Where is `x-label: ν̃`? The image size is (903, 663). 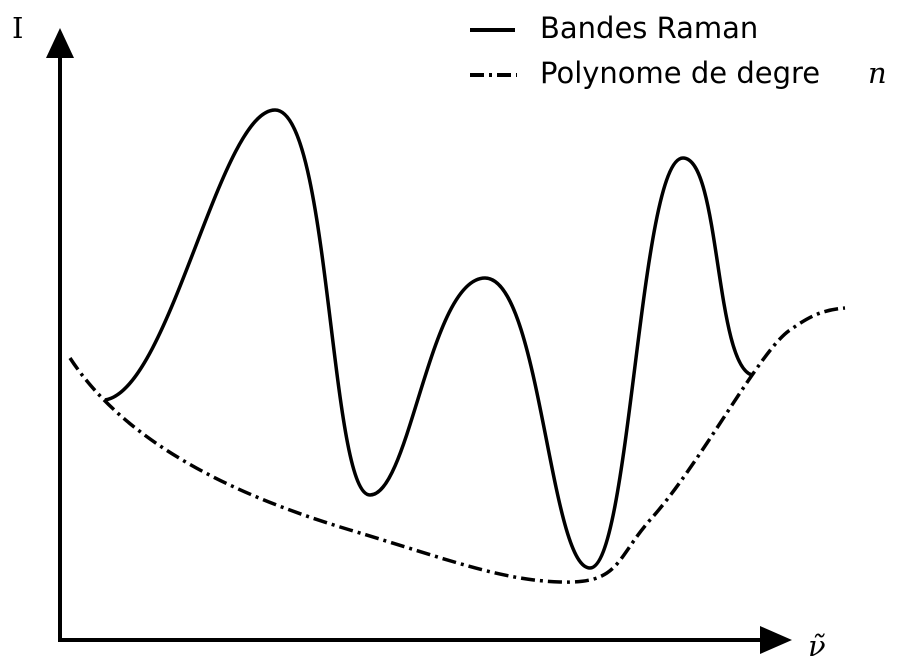
x-label: ν̃ is located at coordinates (817, 646).